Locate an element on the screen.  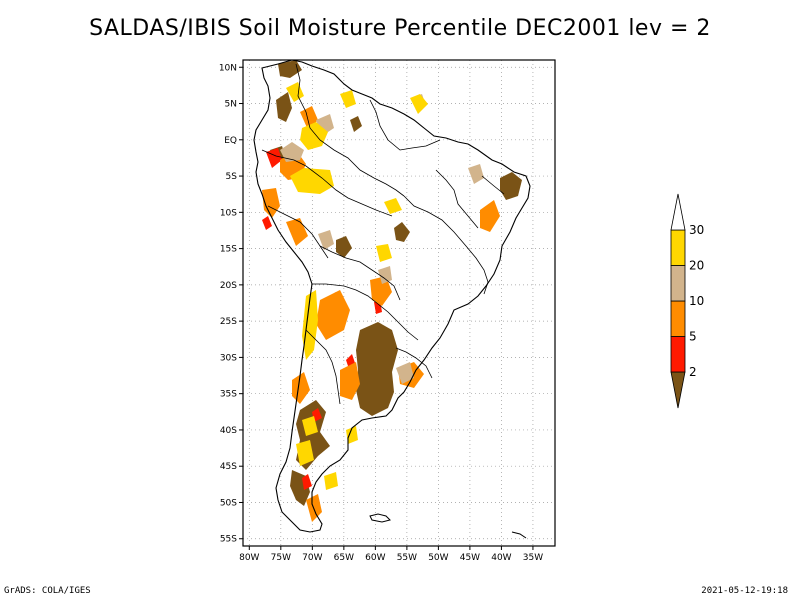
lat-tick-label: 5N is located at coordinates (231, 105).